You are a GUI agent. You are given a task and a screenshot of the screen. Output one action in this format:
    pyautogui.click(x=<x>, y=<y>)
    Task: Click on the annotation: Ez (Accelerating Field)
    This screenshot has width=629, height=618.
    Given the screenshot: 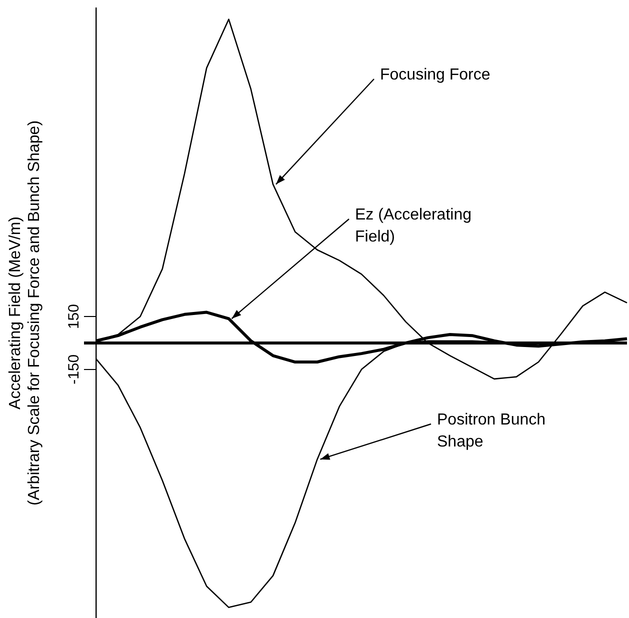 What is the action you would take?
    pyautogui.click(x=413, y=226)
    